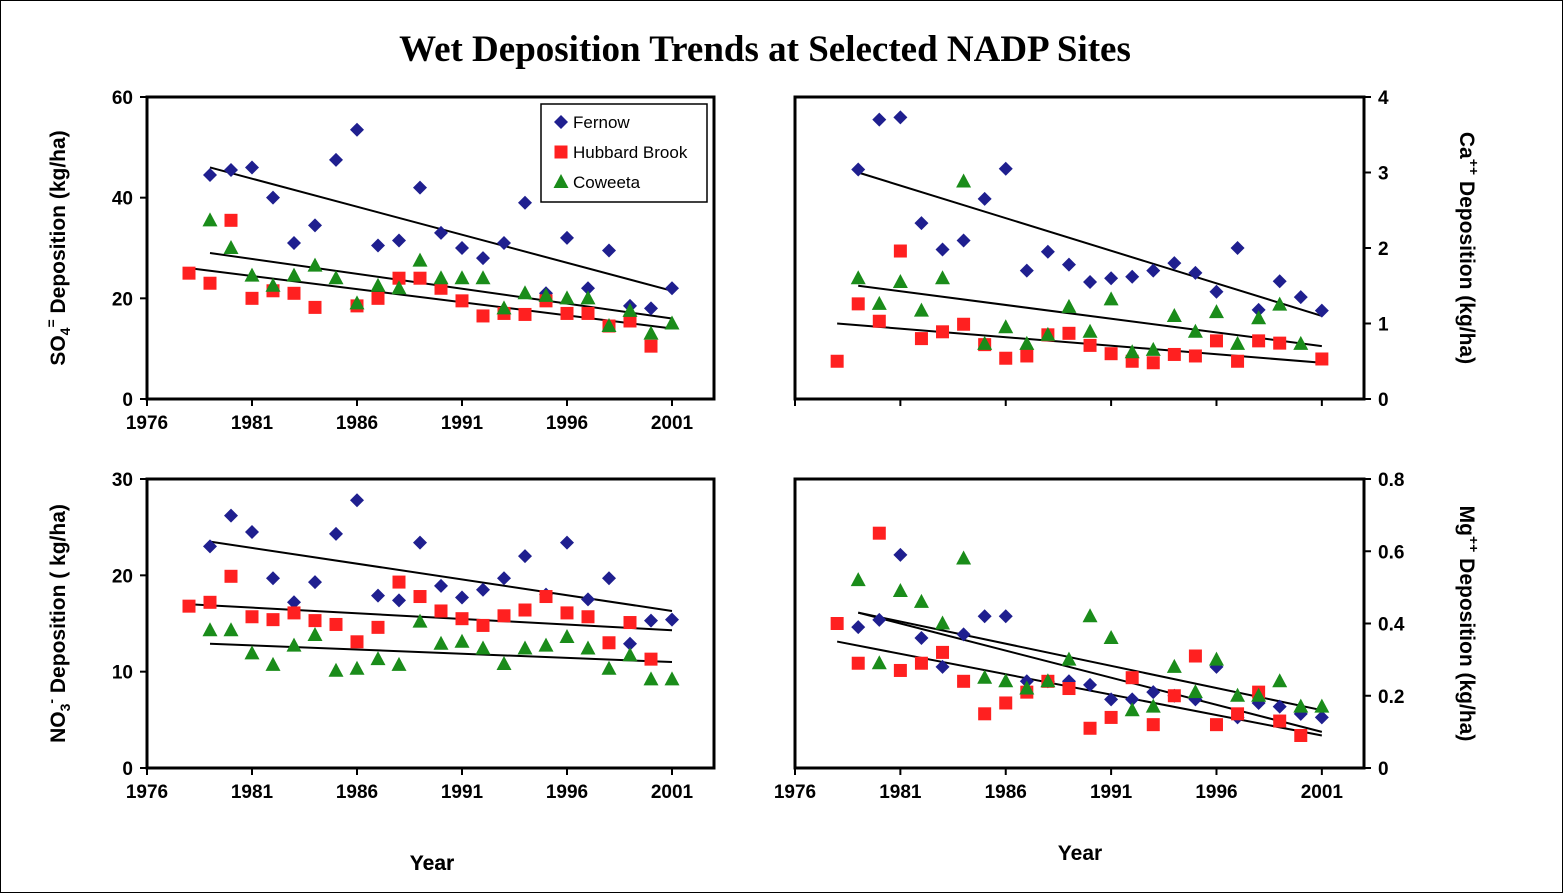  Describe the element at coordinates (1391, 480) in the screenshot. I see `y-tick-label: 0.8` at that location.